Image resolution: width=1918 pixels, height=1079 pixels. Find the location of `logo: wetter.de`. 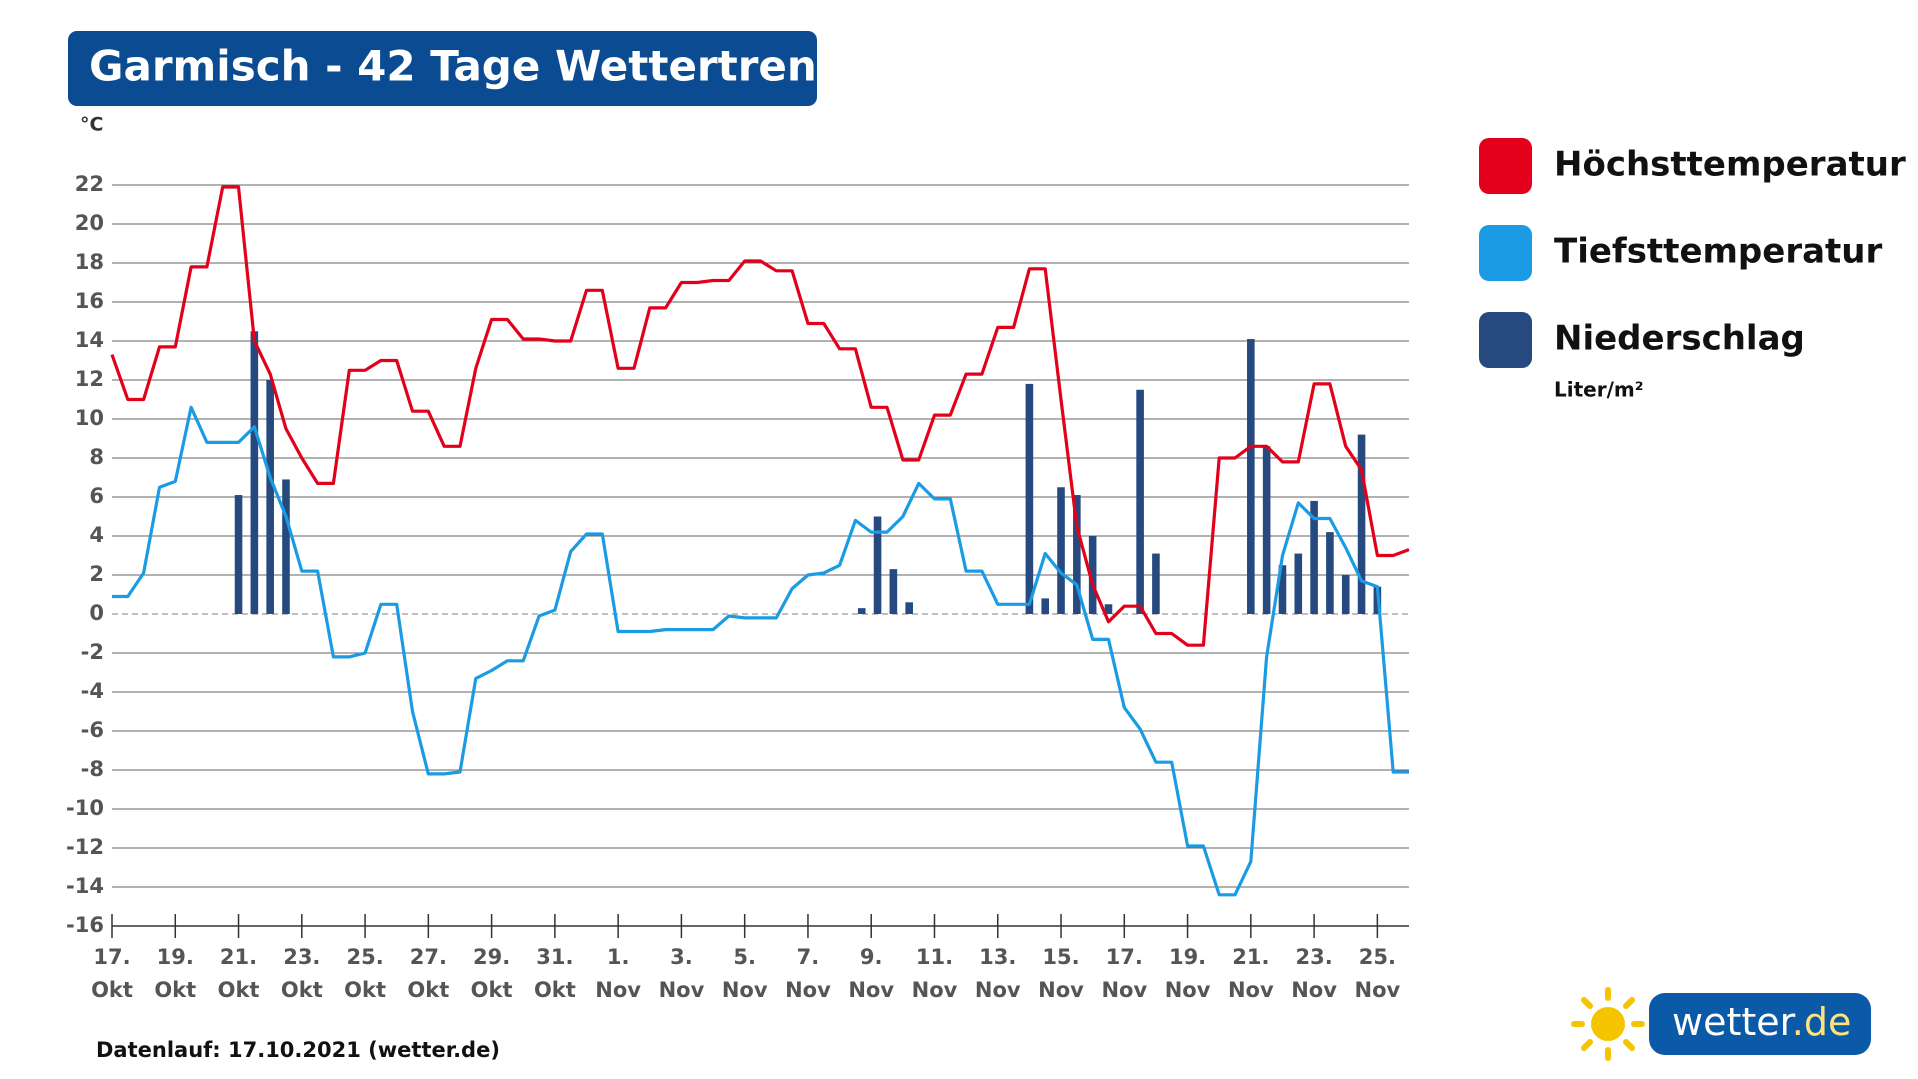

logo: wetter.de is located at coordinates (1721, 1024).